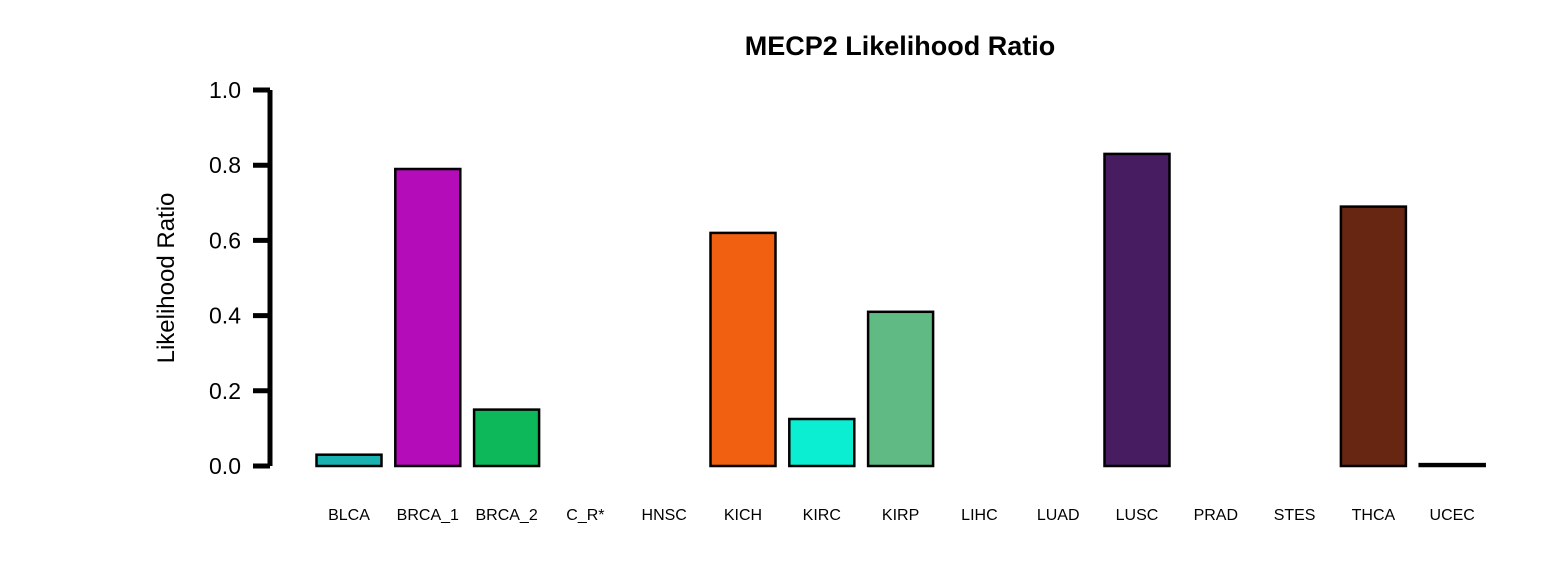 The width and height of the screenshot is (1560, 586). What do you see at coordinates (1374, 515) in the screenshot?
I see `x-tick-label: THCA` at bounding box center [1374, 515].